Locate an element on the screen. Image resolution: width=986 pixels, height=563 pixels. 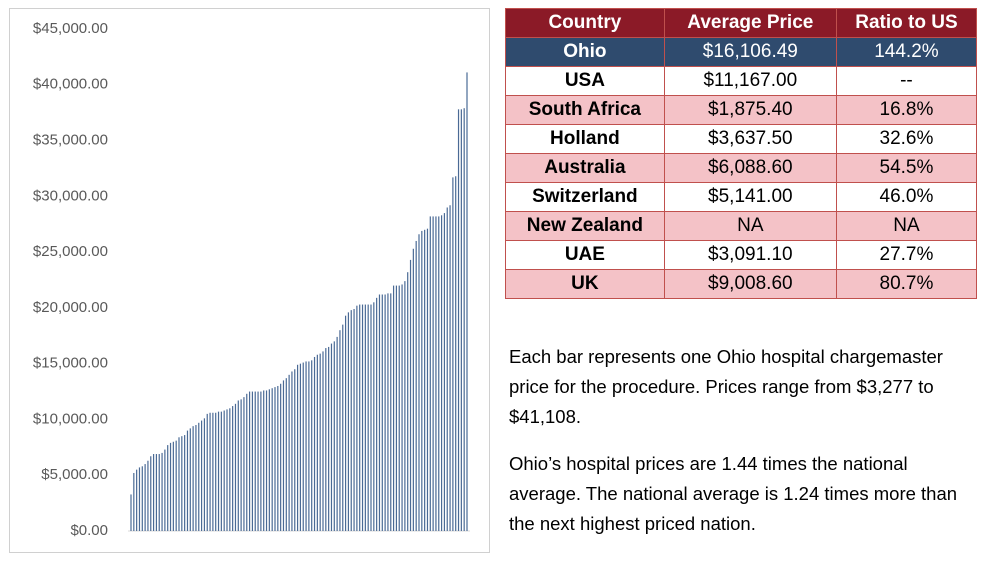
y-tick-label: $10,000.00 is located at coordinates (70, 418).